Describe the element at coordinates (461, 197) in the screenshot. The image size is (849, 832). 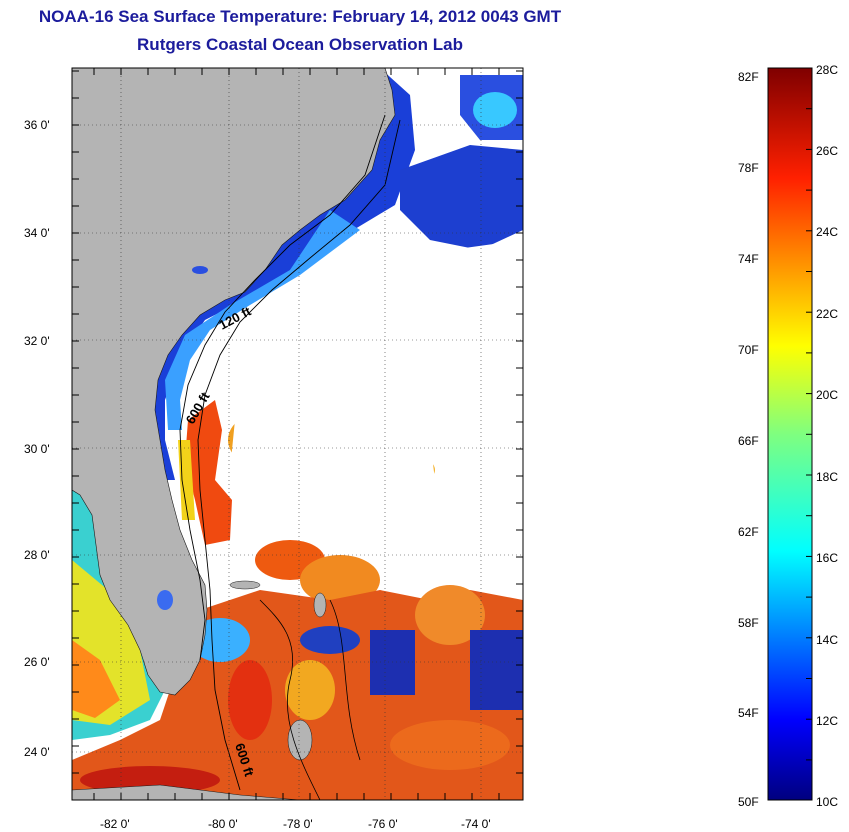
I see `ne-cold-patch` at that location.